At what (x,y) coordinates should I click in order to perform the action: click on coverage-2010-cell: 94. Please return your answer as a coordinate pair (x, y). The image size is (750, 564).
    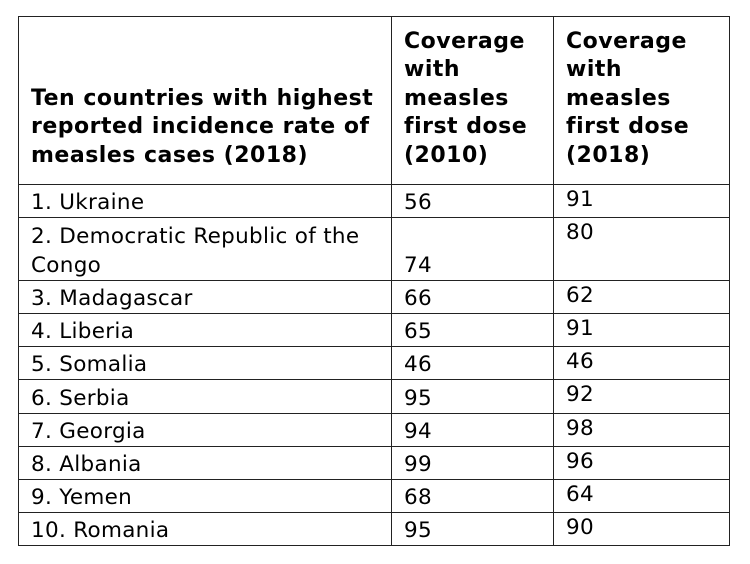
    Looking at the image, I should click on (472, 429).